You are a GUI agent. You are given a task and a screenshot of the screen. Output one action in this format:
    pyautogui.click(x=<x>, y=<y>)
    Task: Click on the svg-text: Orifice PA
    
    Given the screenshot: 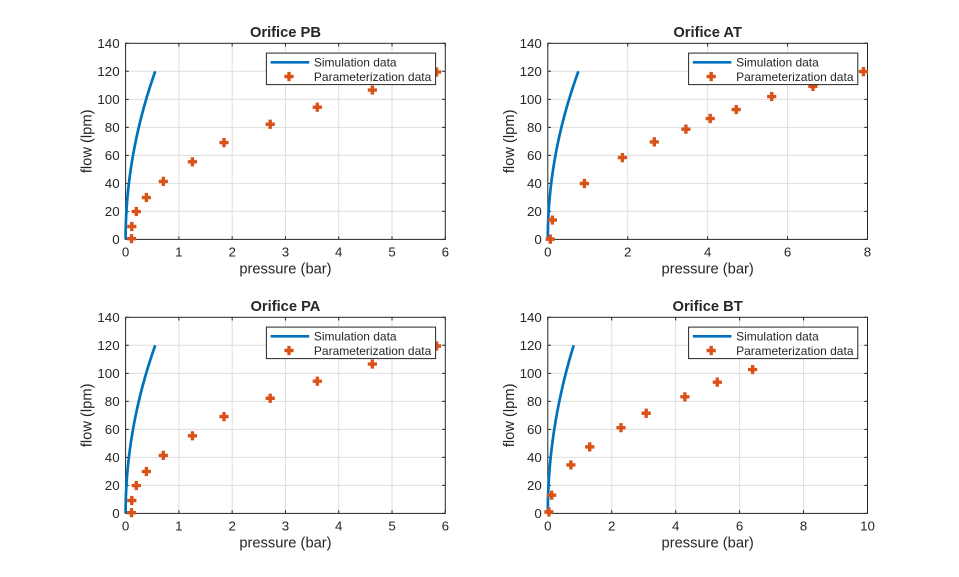 What is the action you would take?
    pyautogui.click(x=285, y=307)
    